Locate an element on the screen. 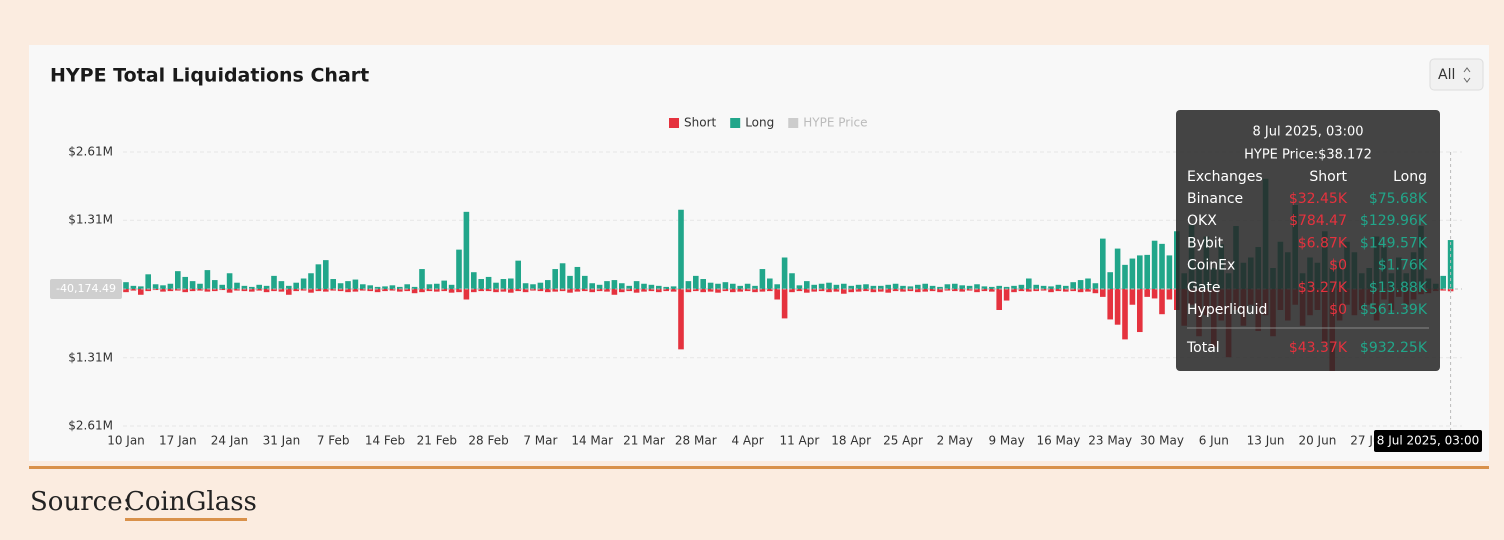 The image size is (1504, 540). x-tick-label: 4 Apr is located at coordinates (747, 441).